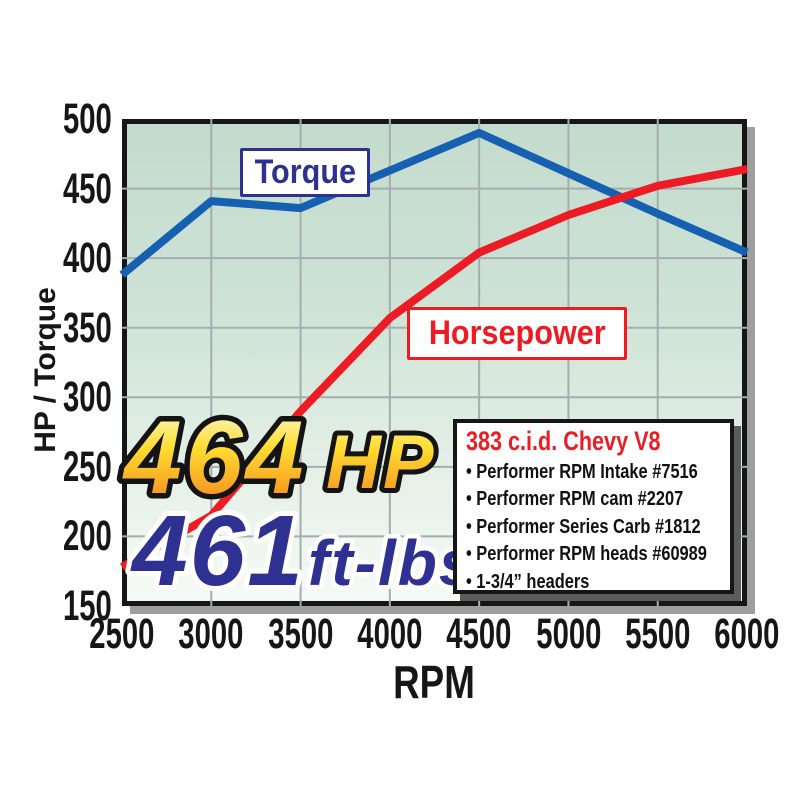  I want to click on y-tick-label-text: 450, so click(87, 188).